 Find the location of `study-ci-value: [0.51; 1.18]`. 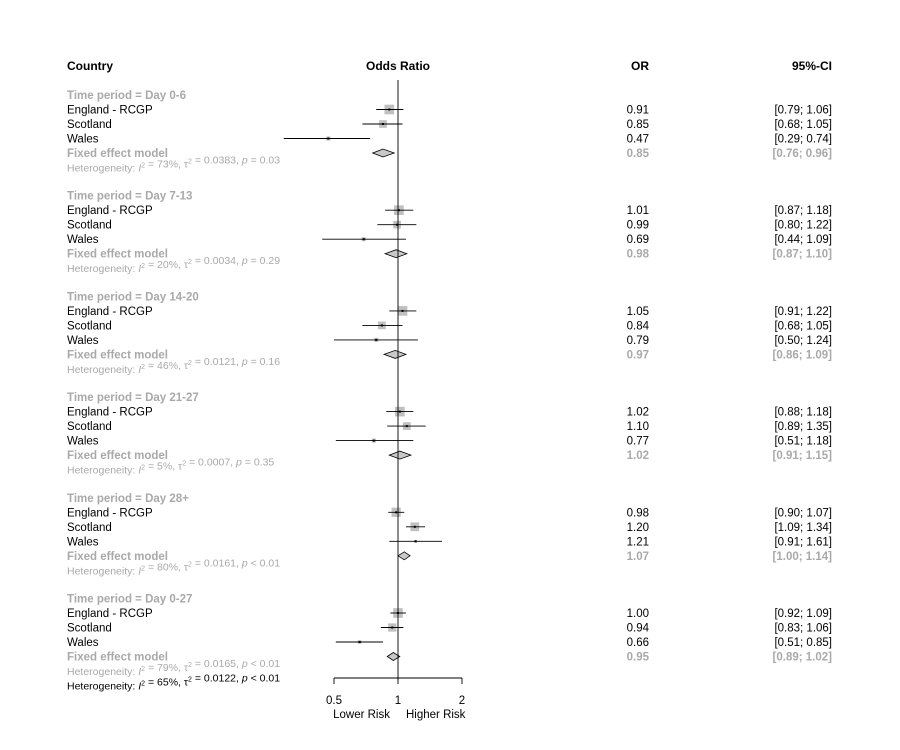

study-ci-value: [0.51; 1.18] is located at coordinates (803, 442).